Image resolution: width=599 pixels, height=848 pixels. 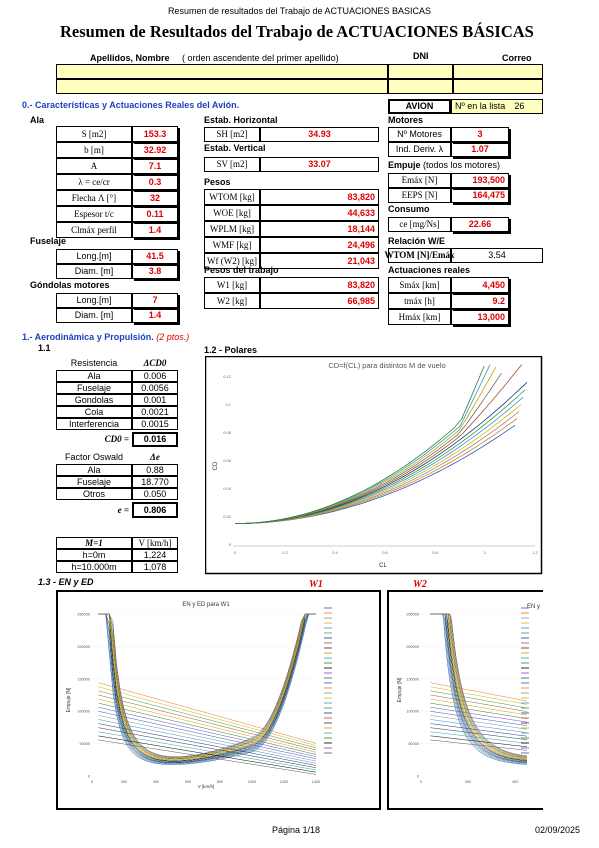 I want to click on motores-title: Motores, so click(x=406, y=120).